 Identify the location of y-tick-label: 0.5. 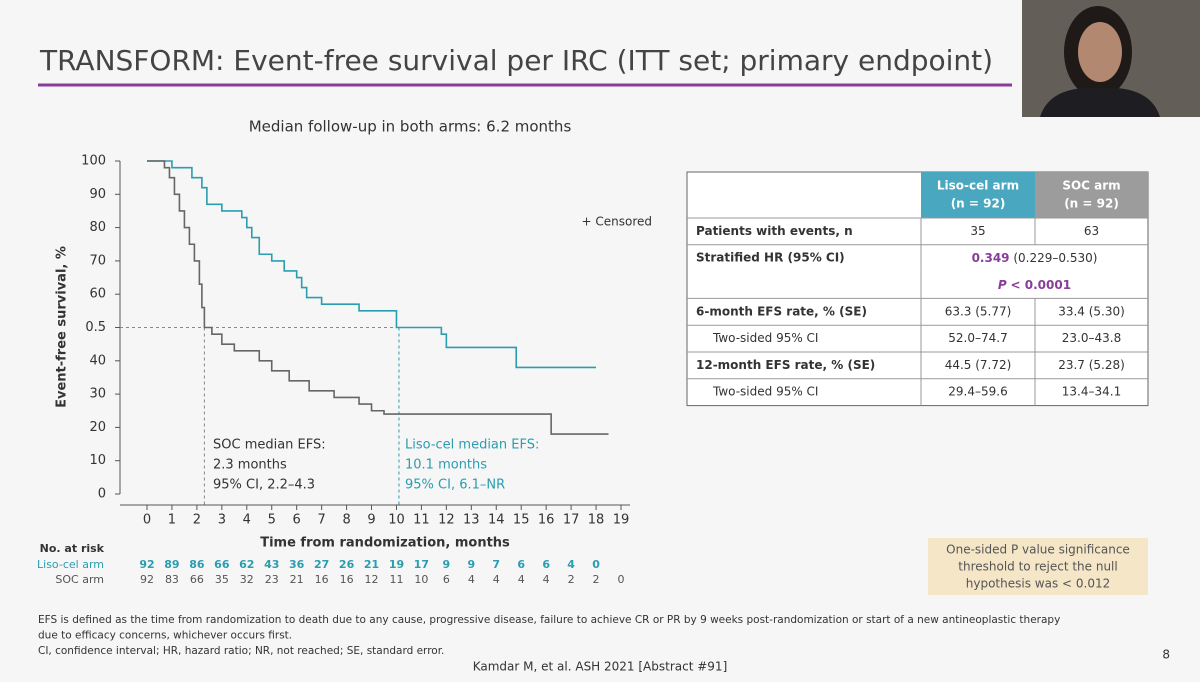
(95, 327).